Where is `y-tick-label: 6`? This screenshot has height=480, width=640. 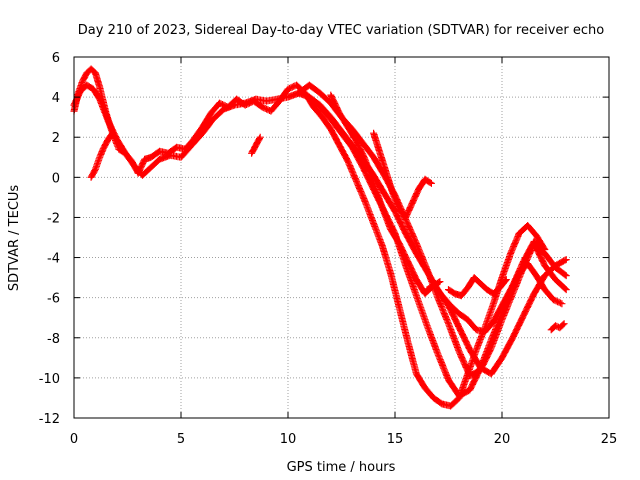 y-tick-label: 6 is located at coordinates (56, 58).